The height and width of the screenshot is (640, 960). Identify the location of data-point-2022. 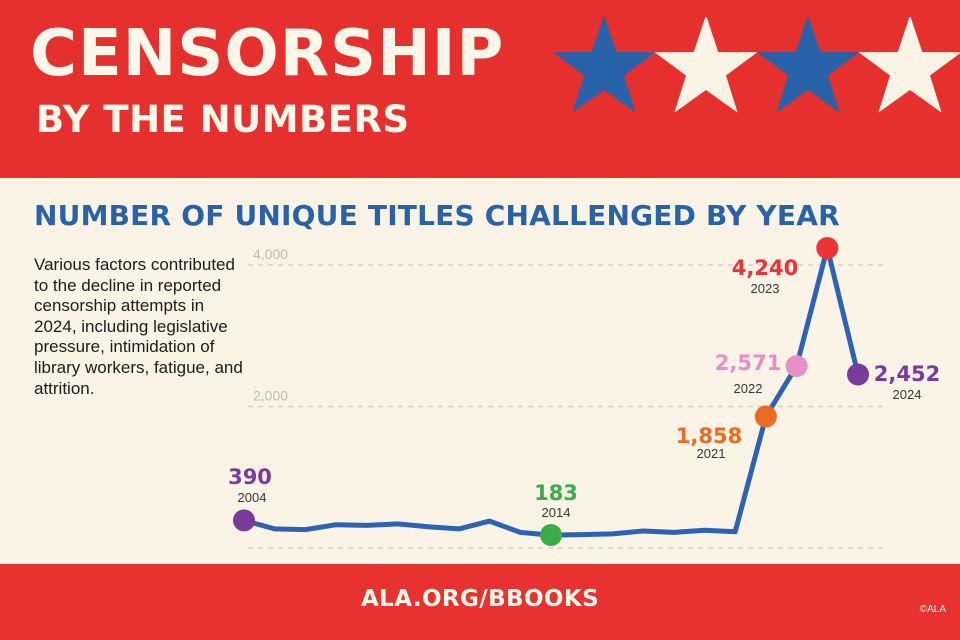
(796, 366).